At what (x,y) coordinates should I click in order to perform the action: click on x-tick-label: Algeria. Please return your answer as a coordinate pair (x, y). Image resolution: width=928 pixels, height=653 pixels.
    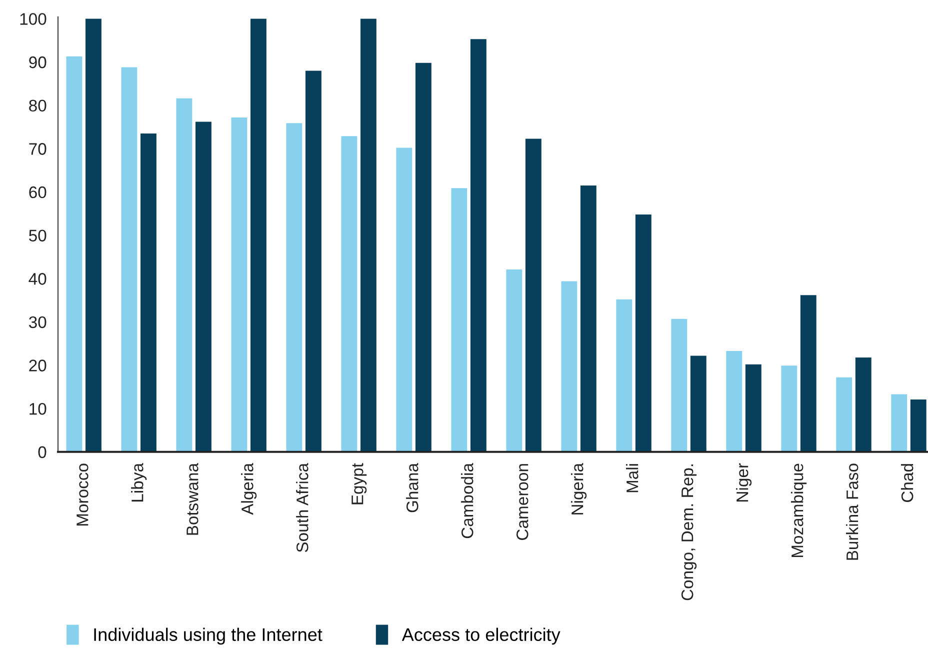
    Looking at the image, I should click on (249, 488).